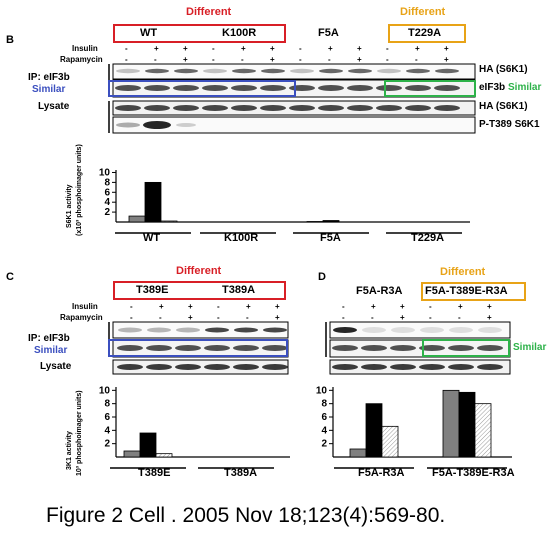 Image resolution: width=560 pixels, height=541 pixels. What do you see at coordinates (359, 48) in the screenshot?
I see `b-ins-sign-8: +` at bounding box center [359, 48].